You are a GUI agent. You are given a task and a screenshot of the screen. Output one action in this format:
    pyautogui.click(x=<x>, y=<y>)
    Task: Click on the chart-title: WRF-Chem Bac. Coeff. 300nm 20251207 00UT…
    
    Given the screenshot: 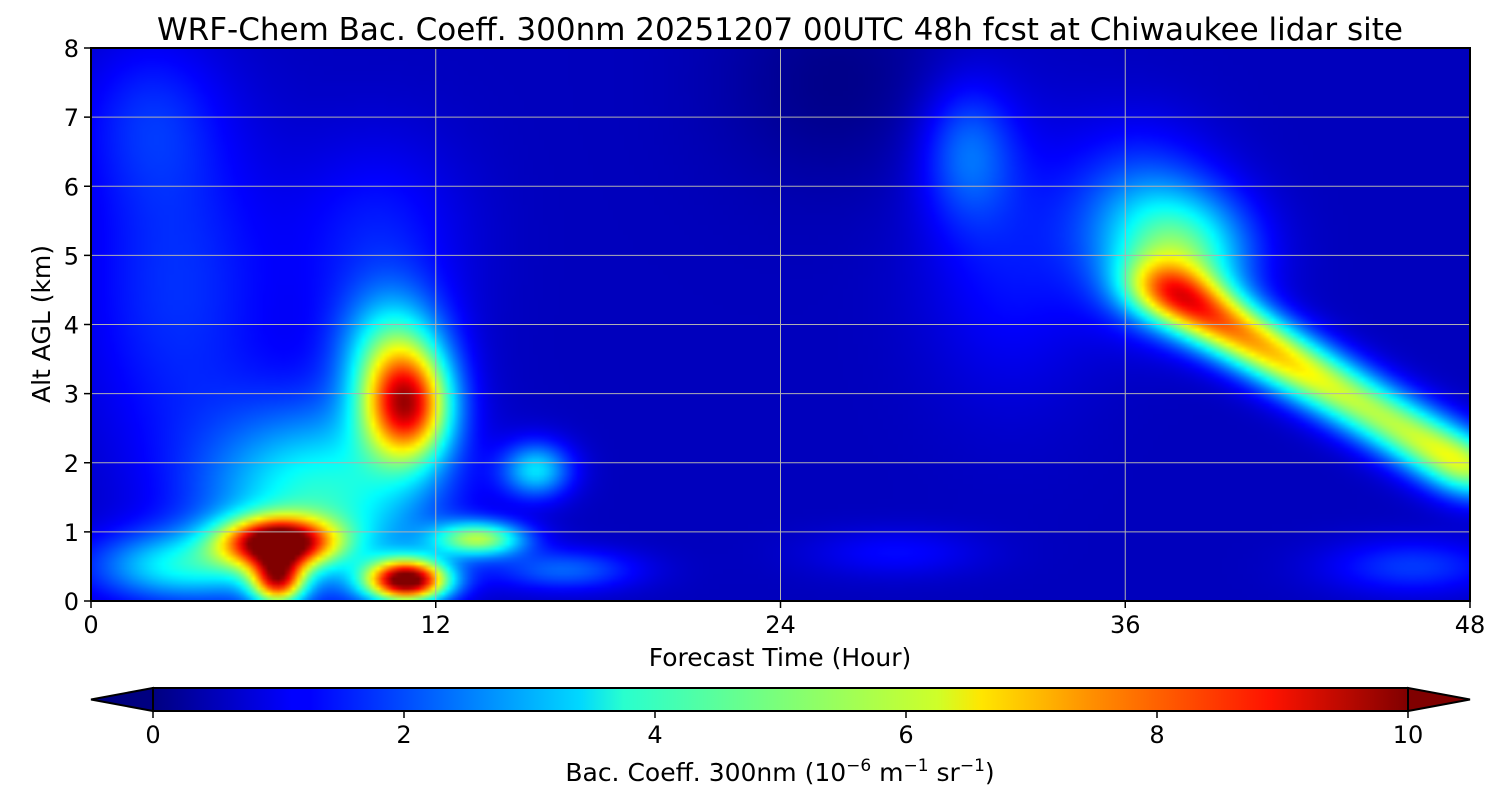 What is the action you would take?
    pyautogui.click(x=780, y=30)
    